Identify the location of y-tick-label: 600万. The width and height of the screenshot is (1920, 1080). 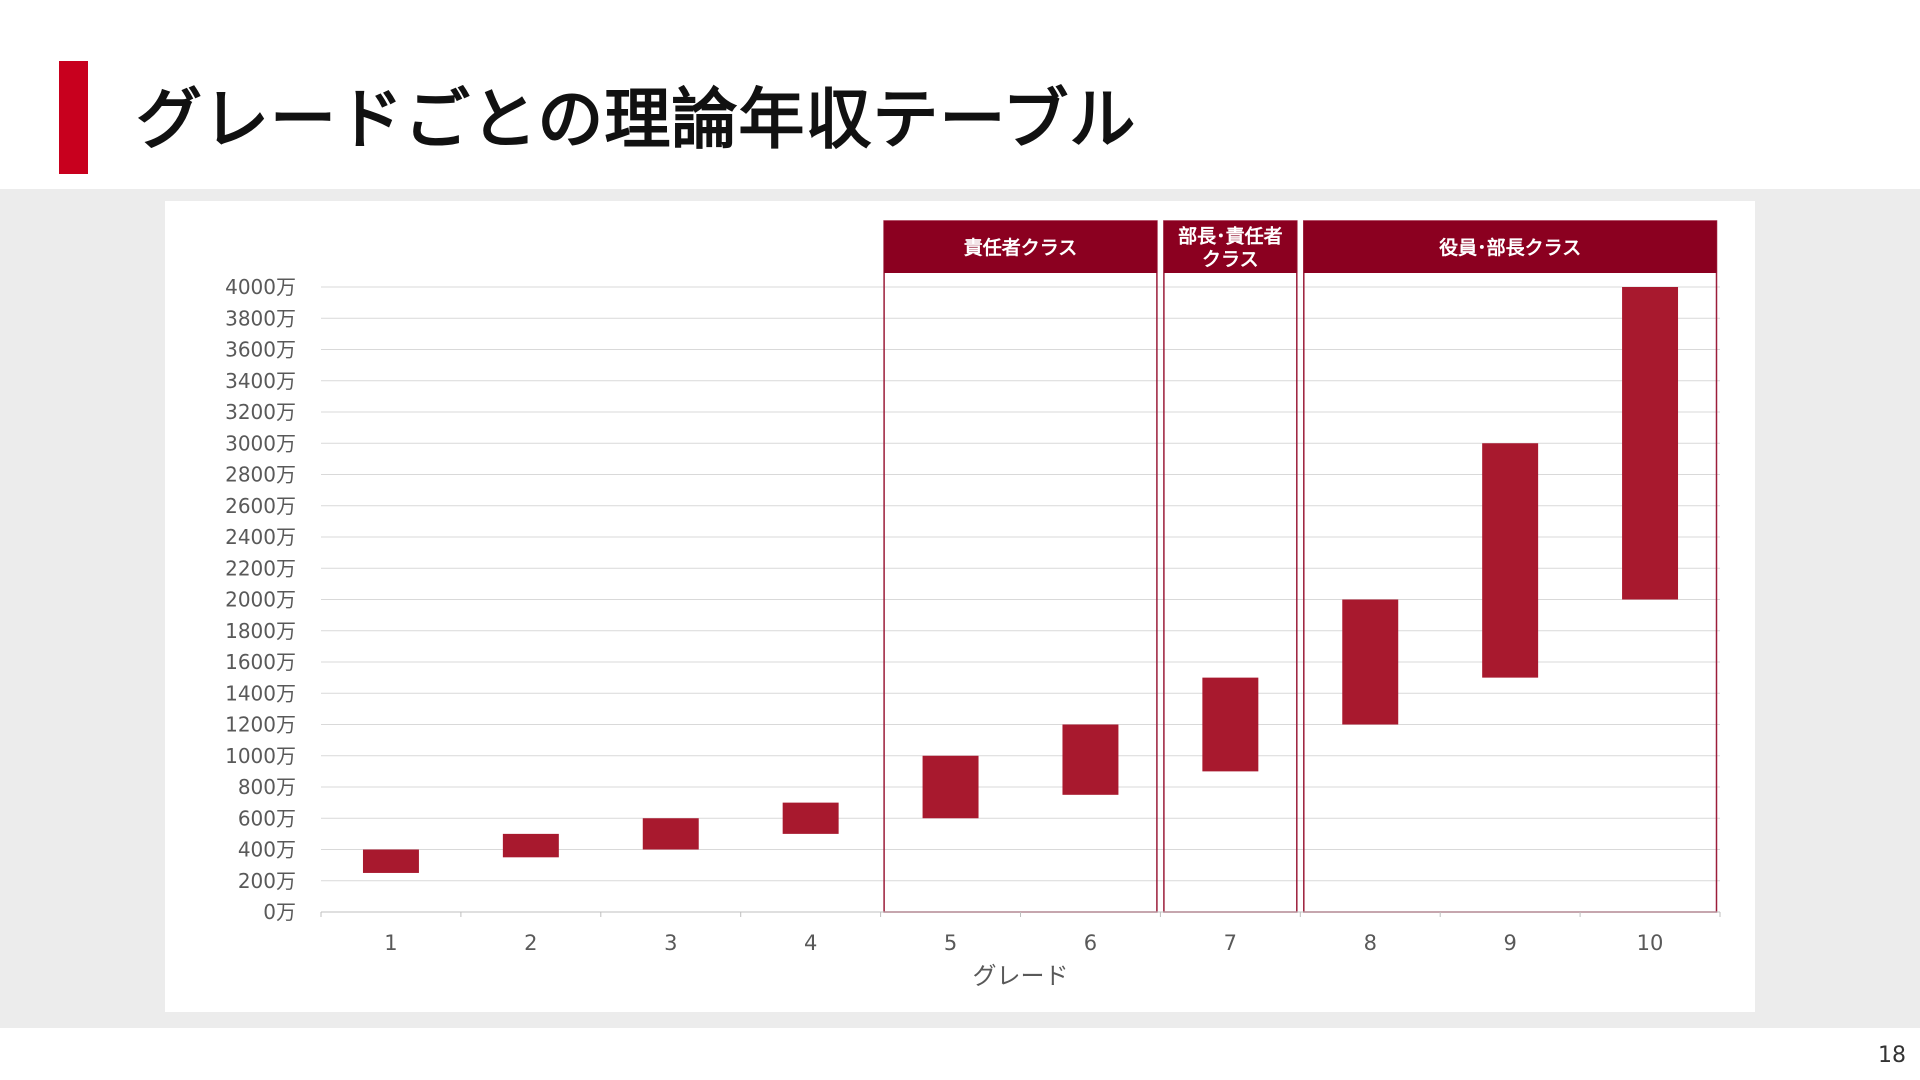
(267, 818).